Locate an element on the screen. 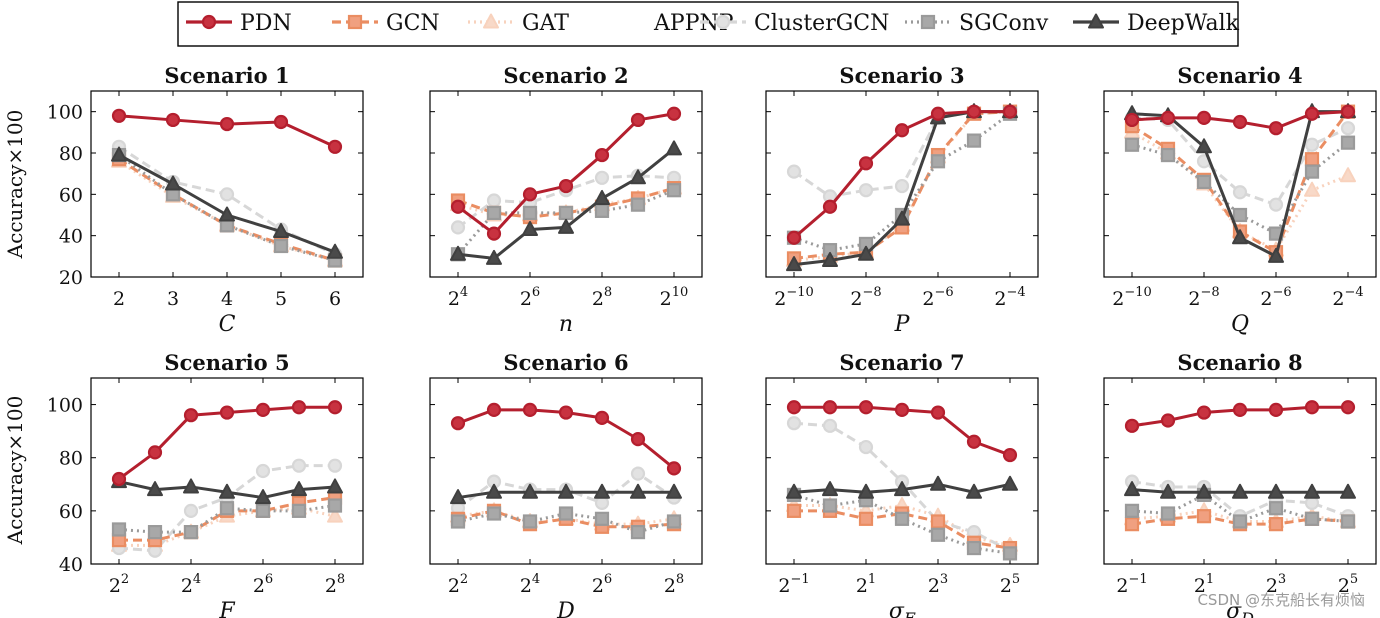  series-line-gat is located at coordinates (227, 211).